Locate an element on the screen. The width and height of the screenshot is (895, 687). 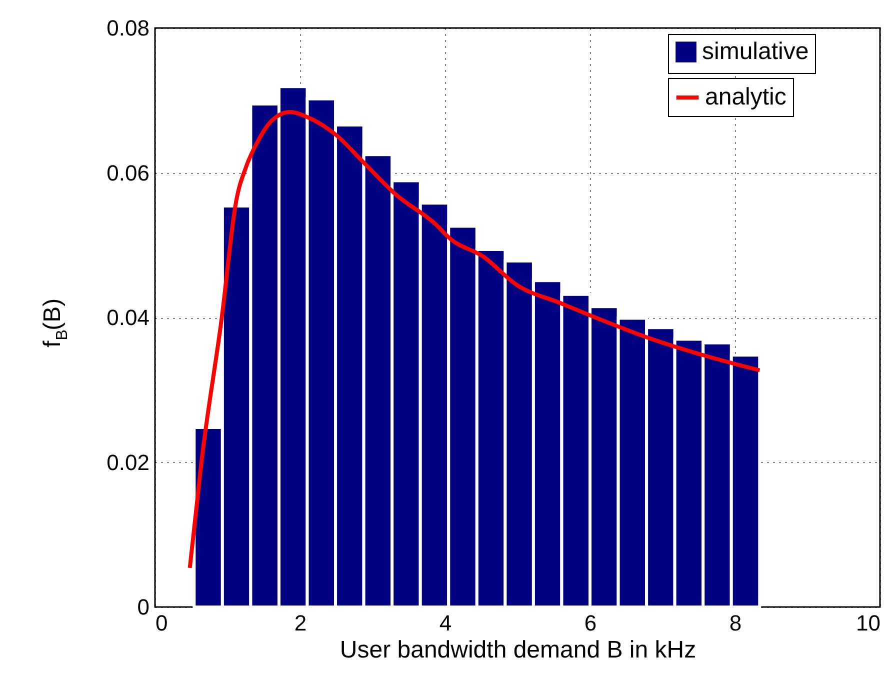
x-tick-label: 2 is located at coordinates (300, 623).